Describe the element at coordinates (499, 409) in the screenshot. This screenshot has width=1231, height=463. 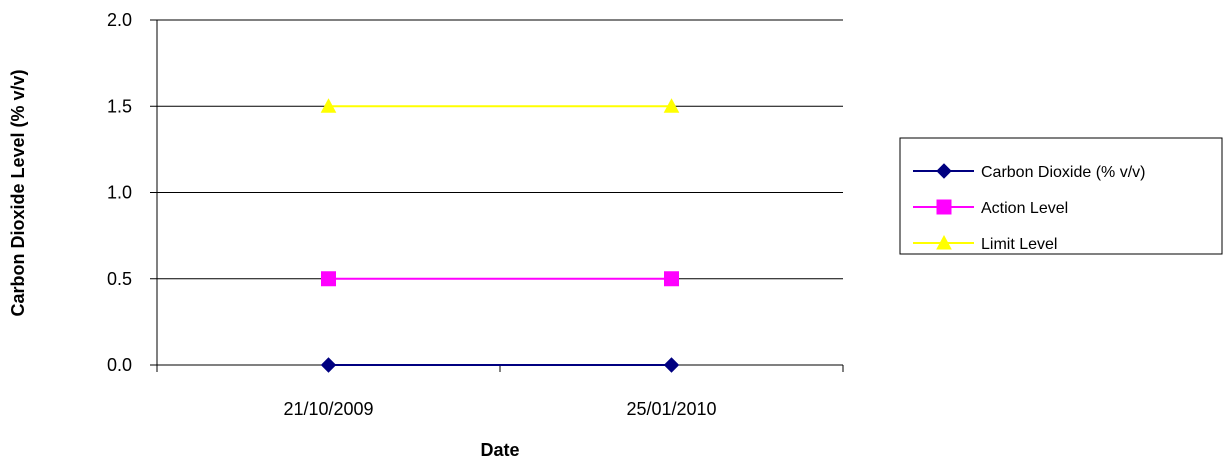
I see `x-tick-labels: 21/10/2009 25/01/2010` at that location.